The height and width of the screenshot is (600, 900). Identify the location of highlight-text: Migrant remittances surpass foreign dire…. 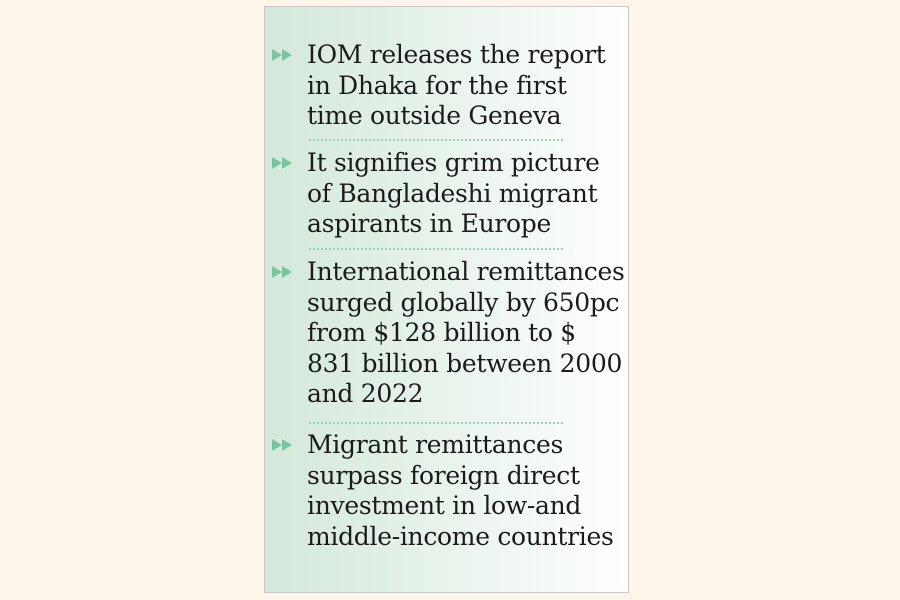
(460, 490).